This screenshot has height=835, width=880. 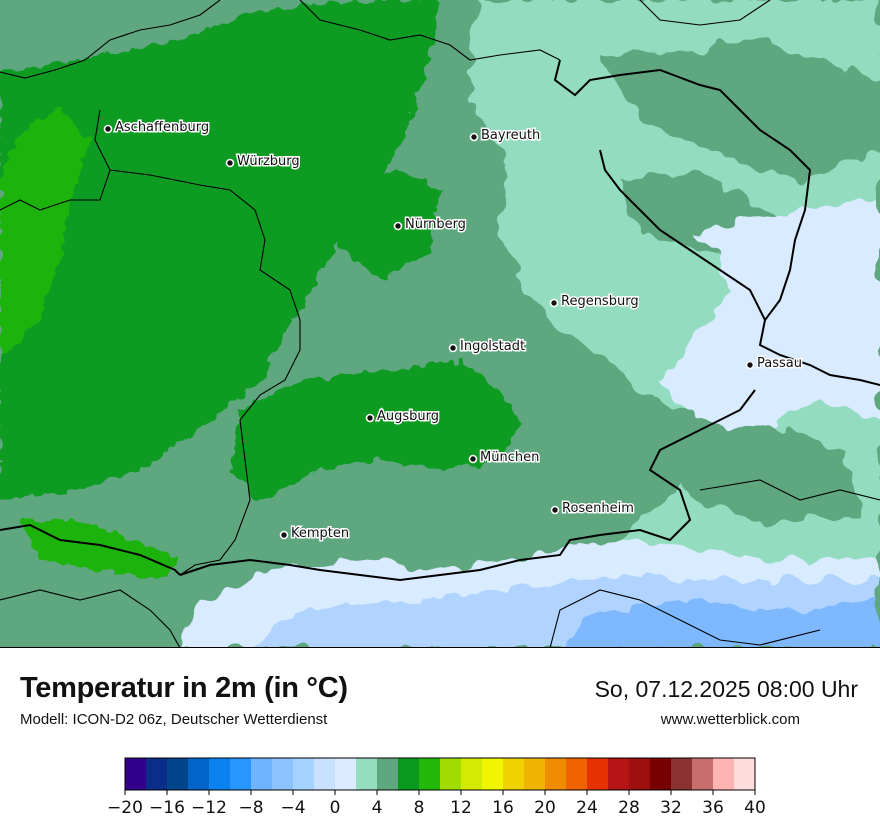 What do you see at coordinates (730, 719) in the screenshot?
I see `website-link: www.wetterblick.com` at bounding box center [730, 719].